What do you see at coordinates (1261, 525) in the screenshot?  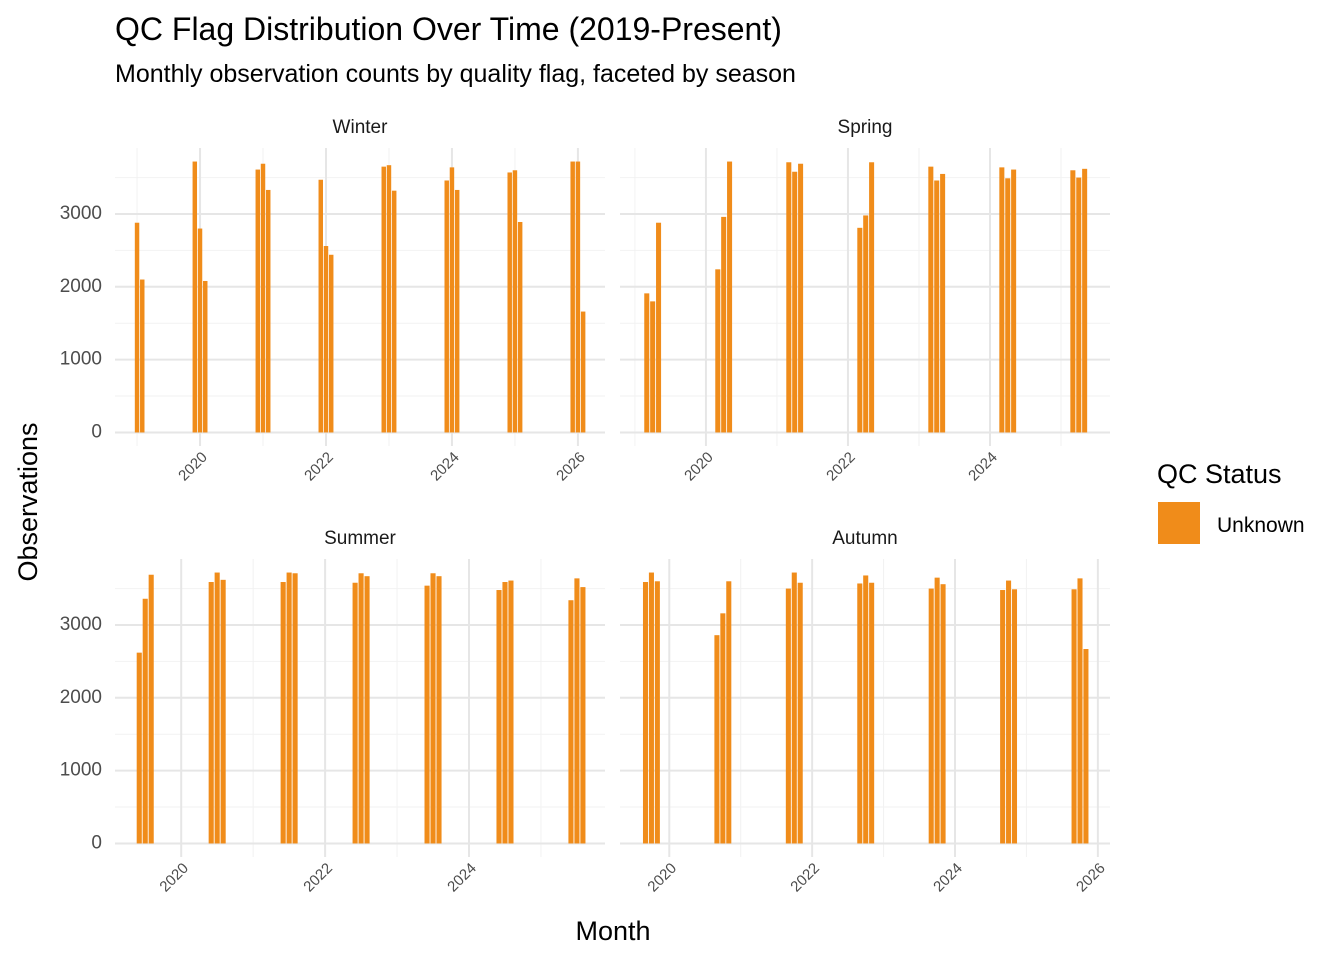 I see `legend-label: Unknown` at bounding box center [1261, 525].